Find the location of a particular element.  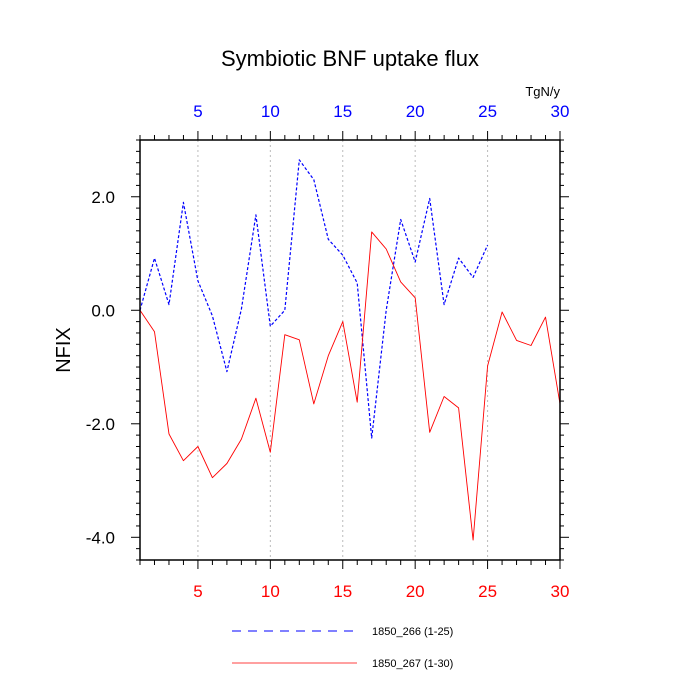

x-tick-label-bottom: 5 is located at coordinates (197, 591).